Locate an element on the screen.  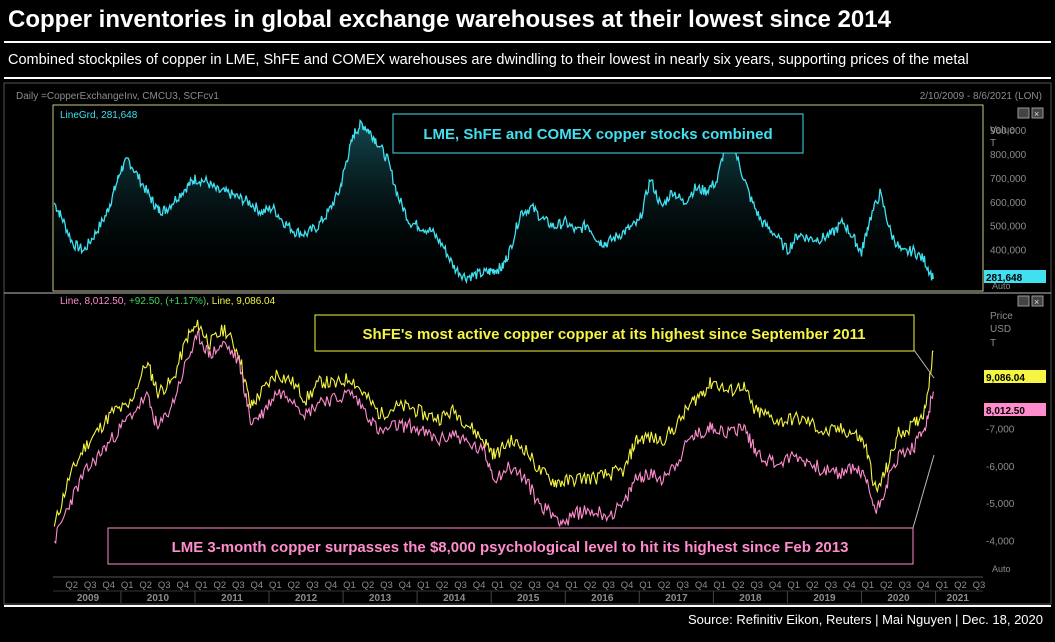
shfe-last-value-badge is located at coordinates (1015, 376).